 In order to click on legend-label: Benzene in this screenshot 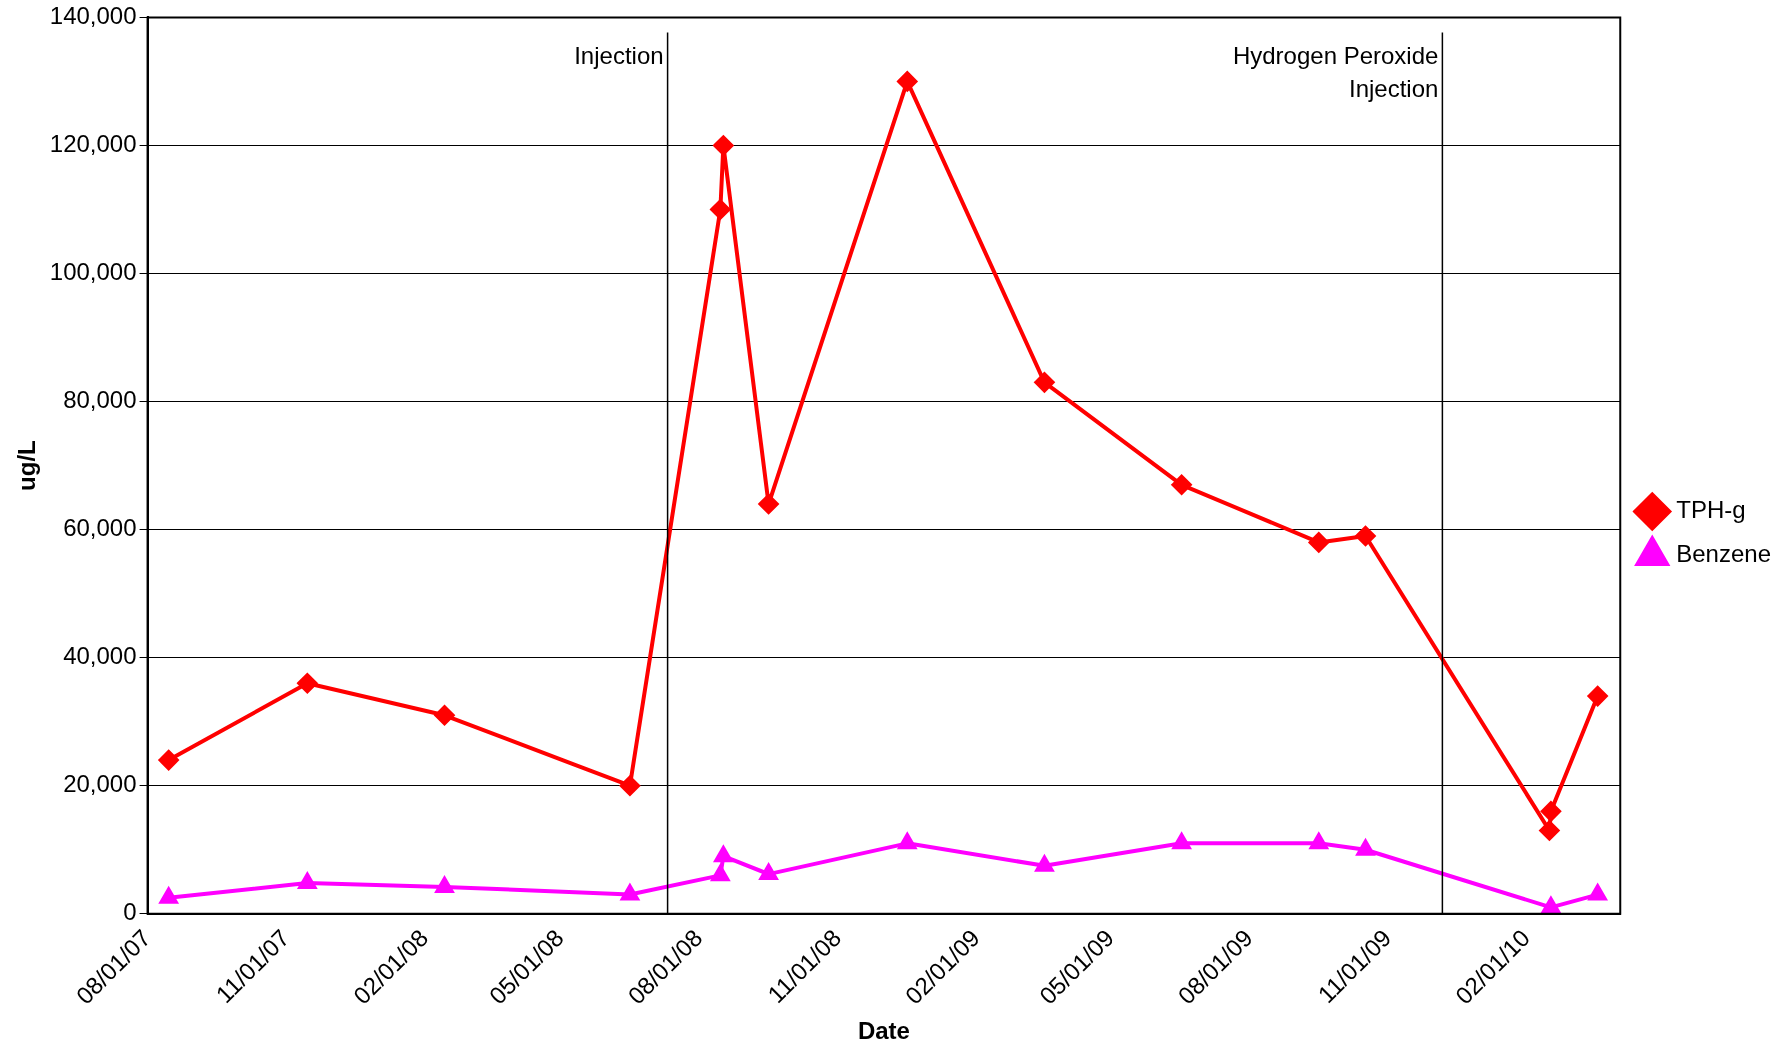, I will do `click(1723, 554)`.